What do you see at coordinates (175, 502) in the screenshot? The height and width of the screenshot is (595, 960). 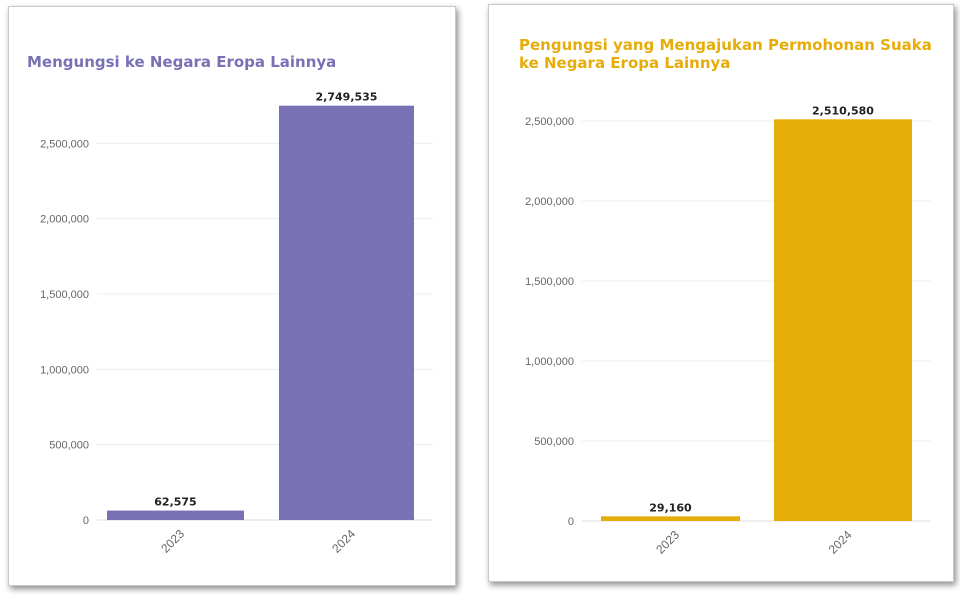 I see `data-label: 62,575` at bounding box center [175, 502].